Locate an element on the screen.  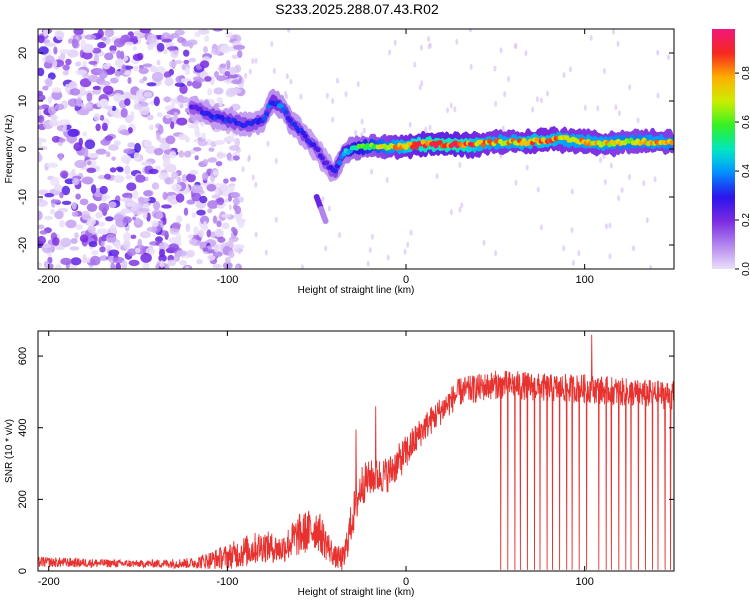
x-axis-label: Height of straight line (km) is located at coordinates (356, 290).